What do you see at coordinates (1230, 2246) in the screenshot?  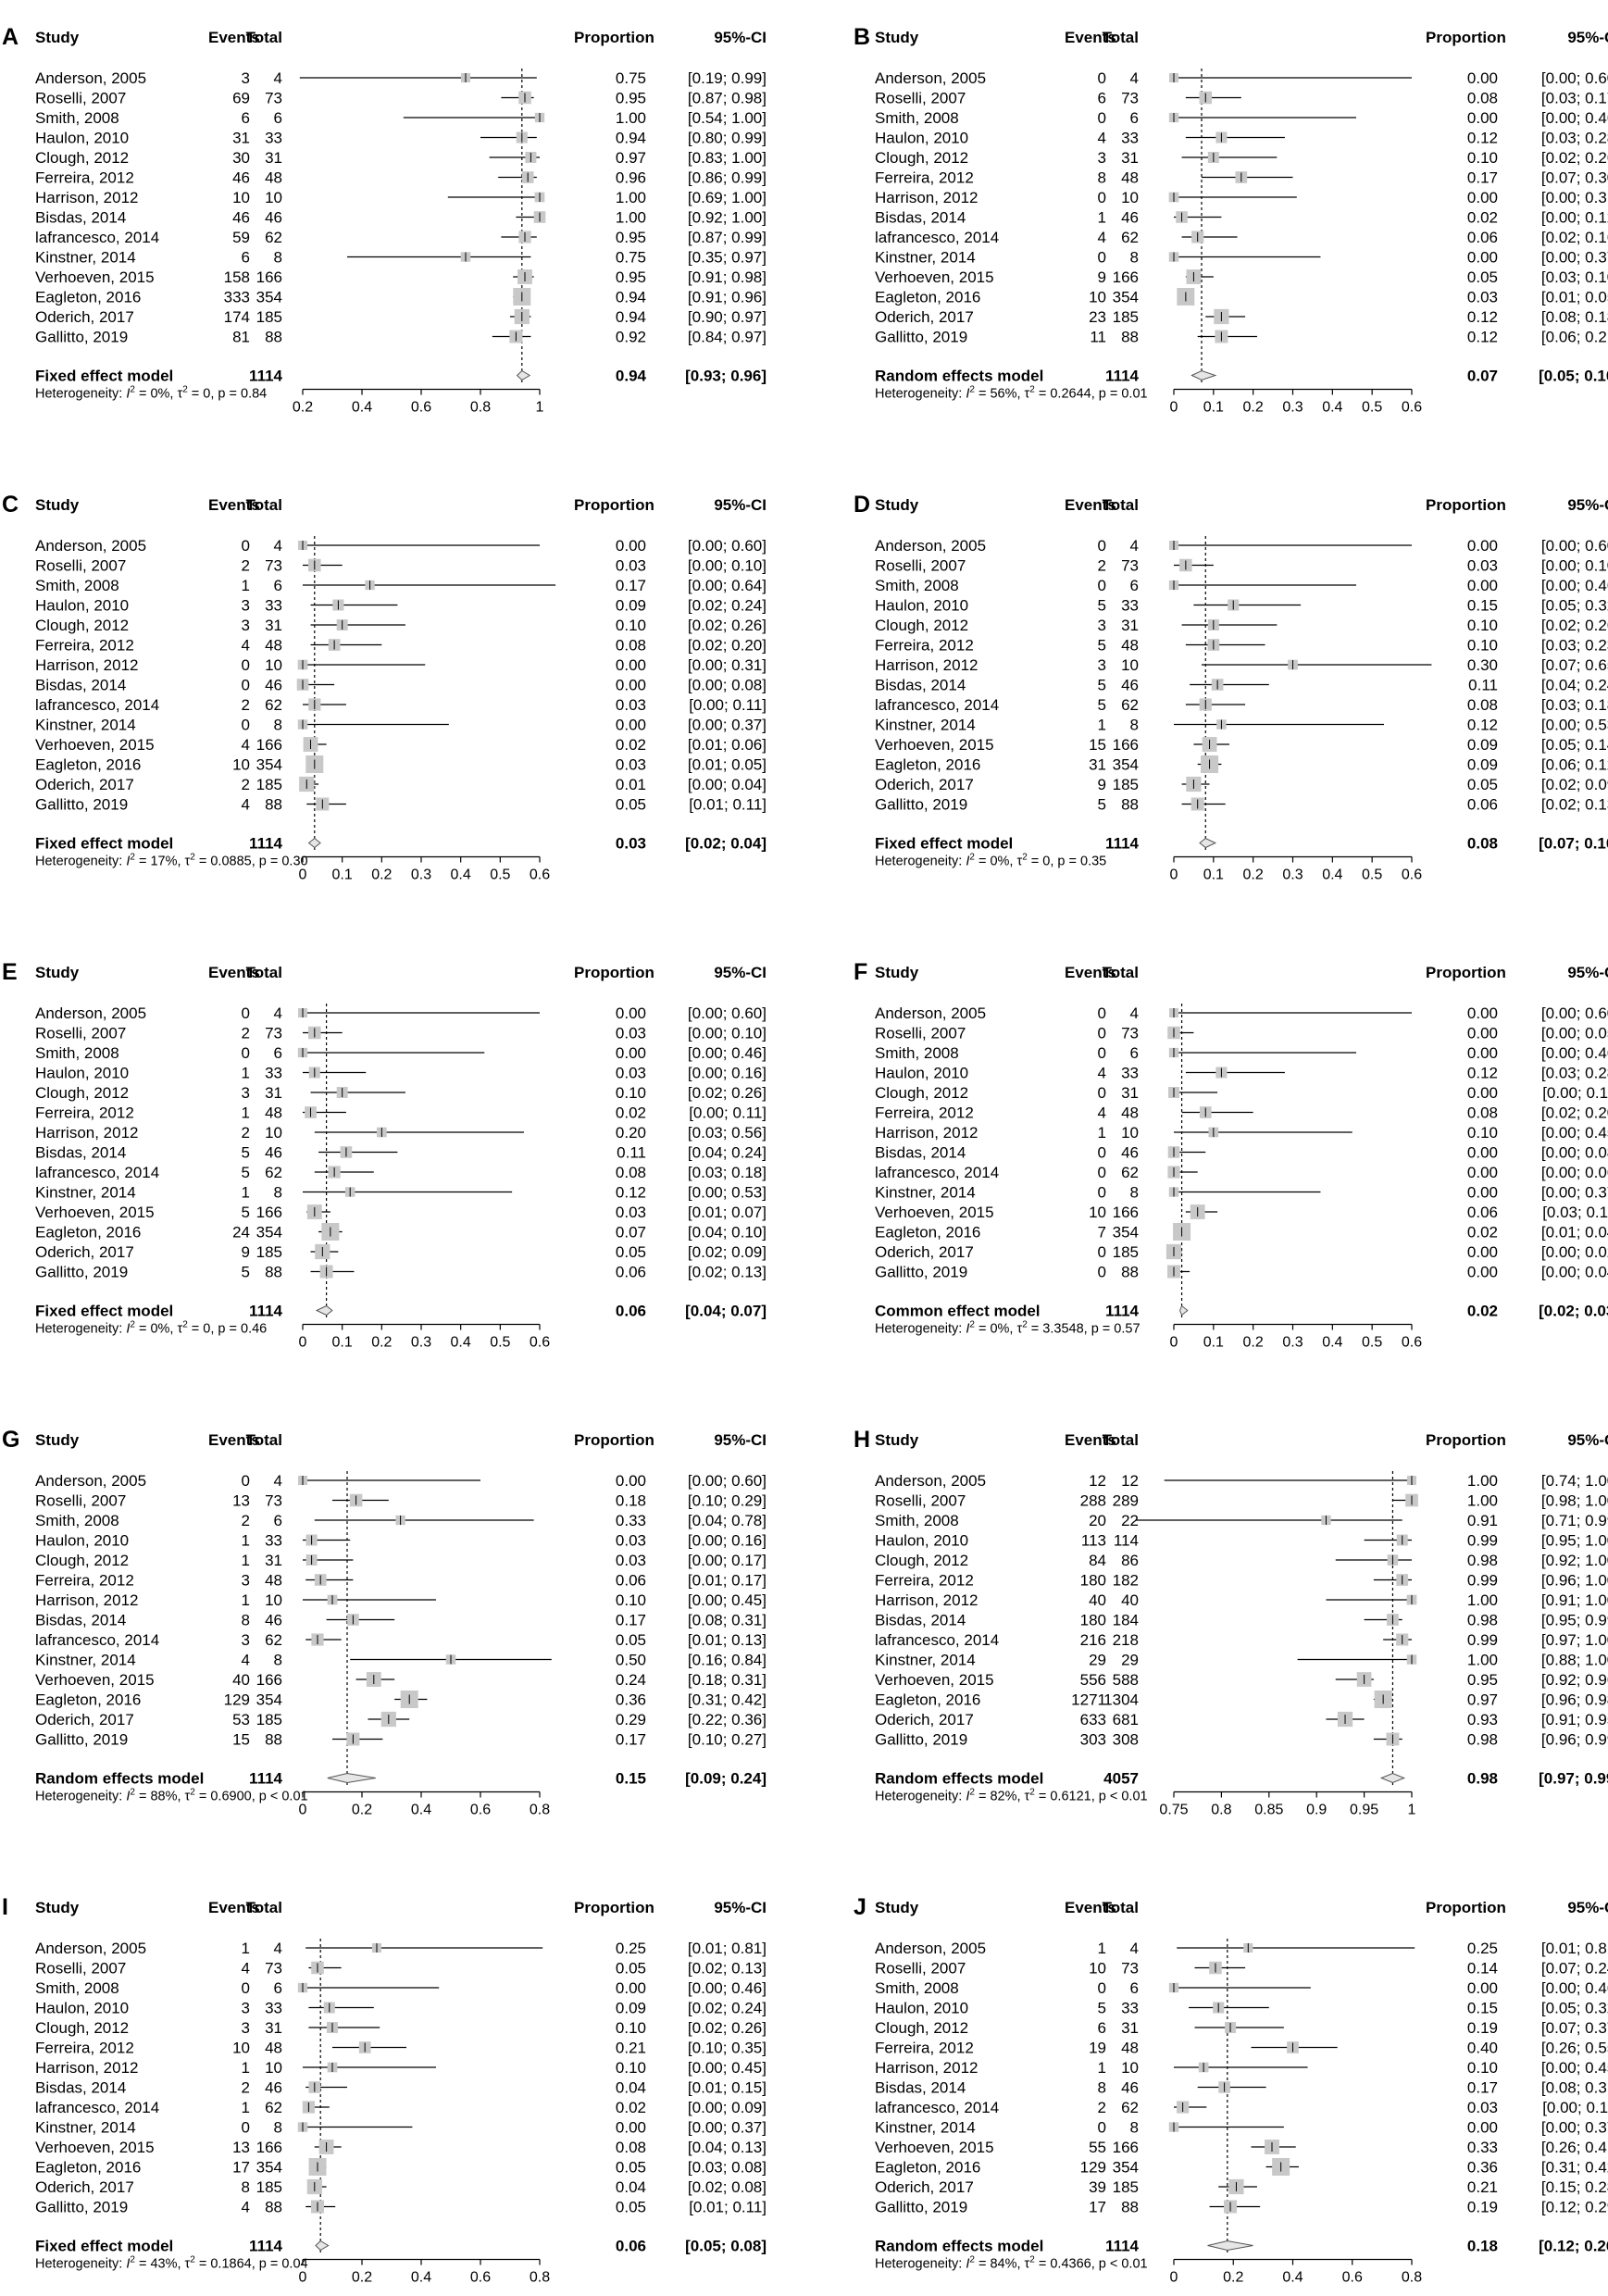 I see `pooled-diamond` at bounding box center [1230, 2246].